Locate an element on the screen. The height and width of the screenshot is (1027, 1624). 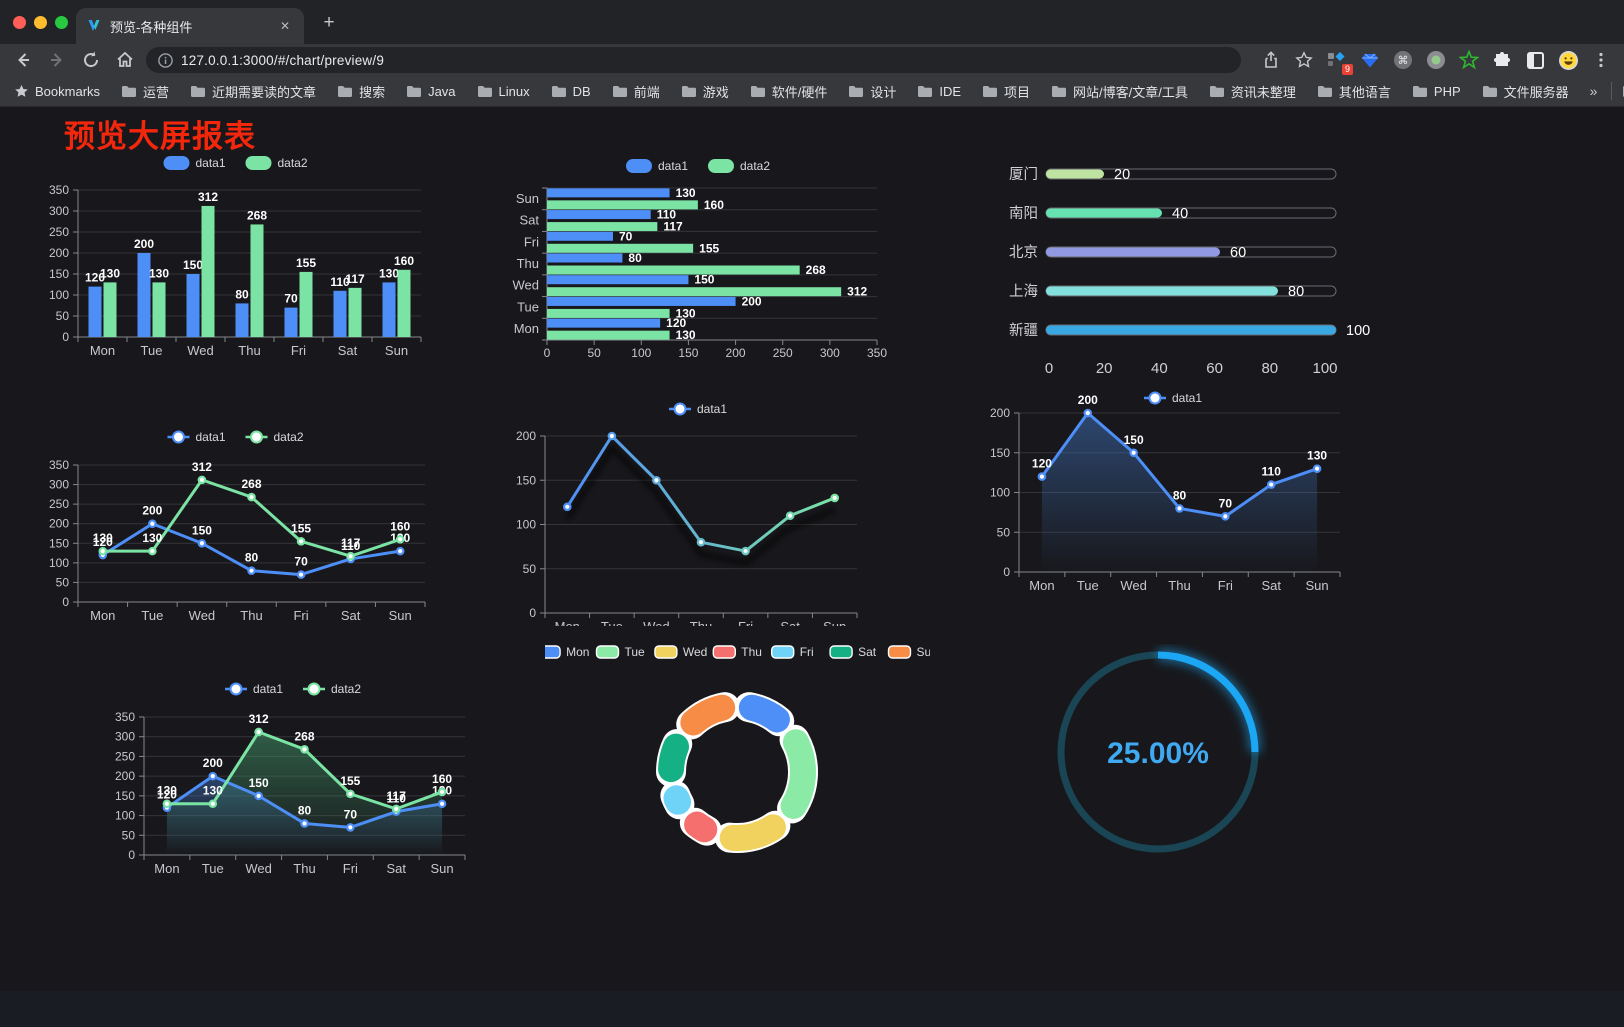
bookmark-folder: 前端 is located at coordinates (636, 91).